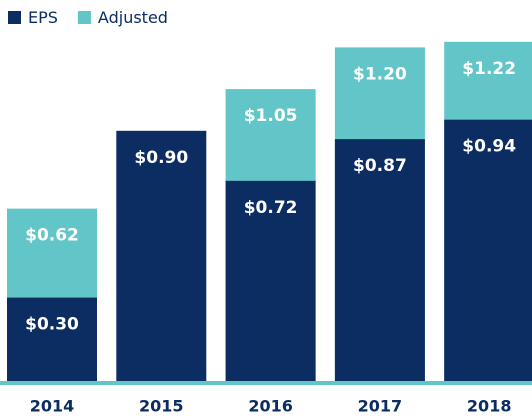  Describe the element at coordinates (161, 406) in the screenshot. I see `x-tick-label: 2015` at that location.